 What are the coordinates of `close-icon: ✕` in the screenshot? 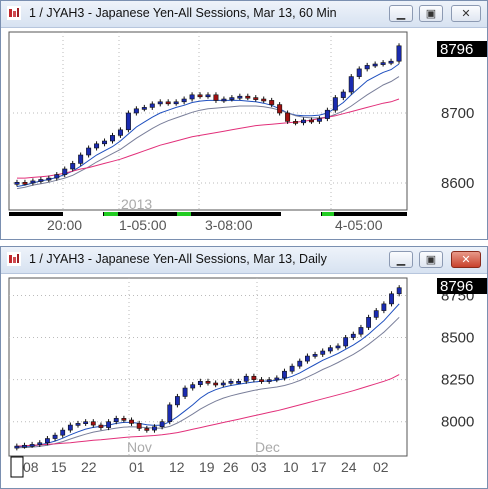 It's located at (466, 14).